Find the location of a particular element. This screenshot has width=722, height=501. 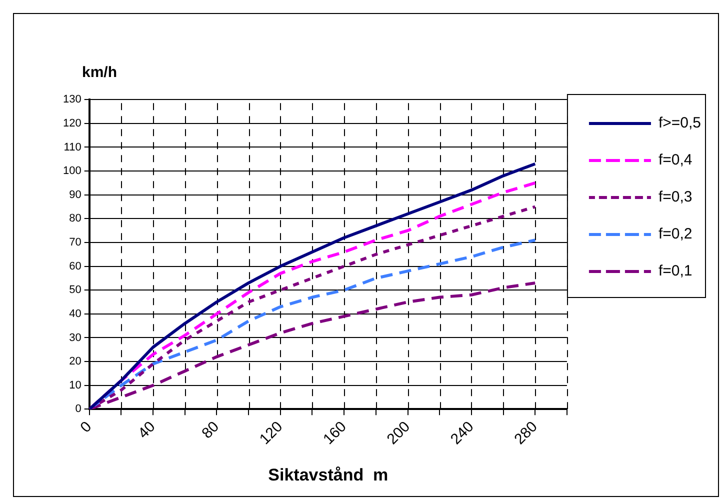

x-tick-label: 280 is located at coordinates (526, 433).